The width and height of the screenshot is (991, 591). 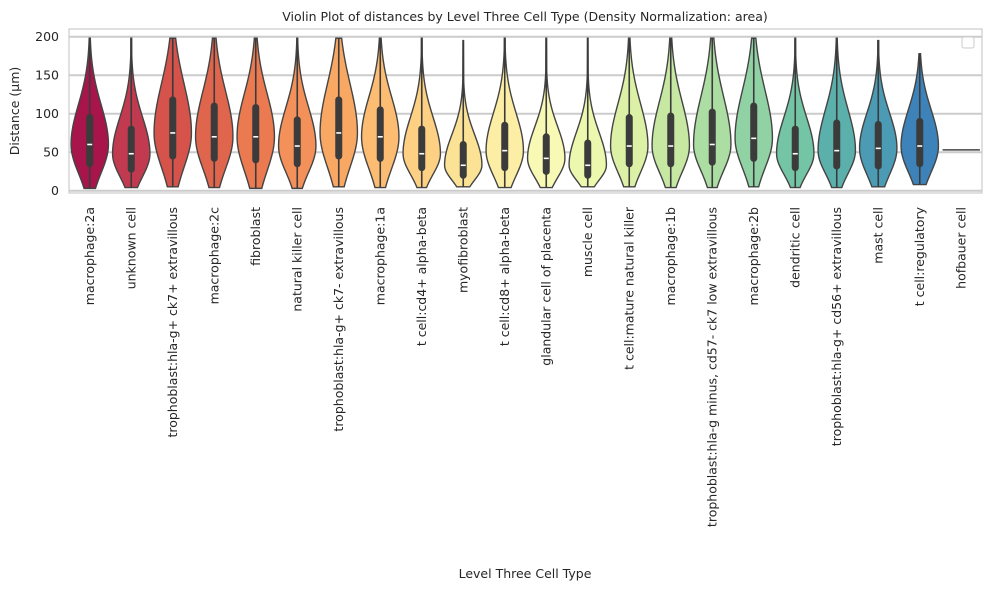 I want to click on y-tick-labels: 0 50 100 150 200, so click(x=47, y=113).